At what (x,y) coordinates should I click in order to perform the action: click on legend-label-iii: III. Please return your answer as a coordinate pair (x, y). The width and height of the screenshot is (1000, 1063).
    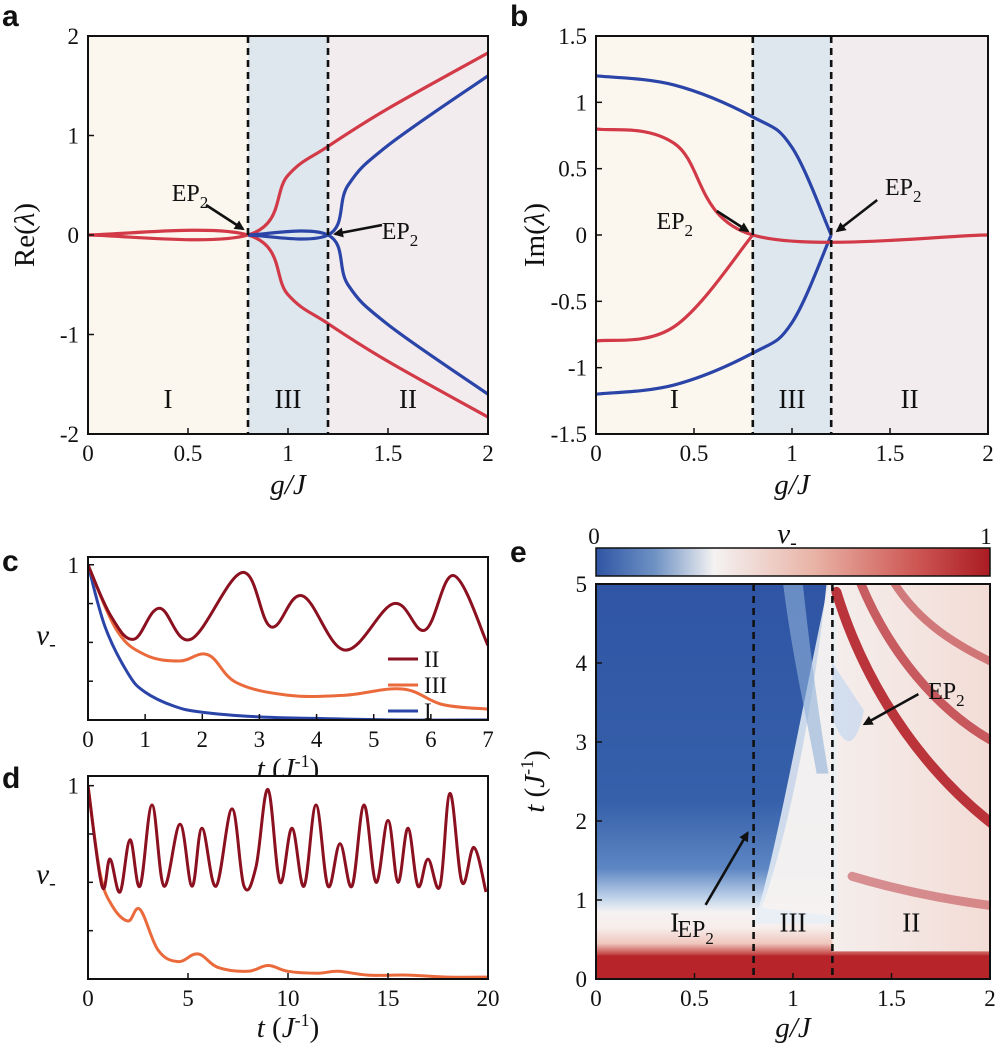
    Looking at the image, I should click on (435, 685).